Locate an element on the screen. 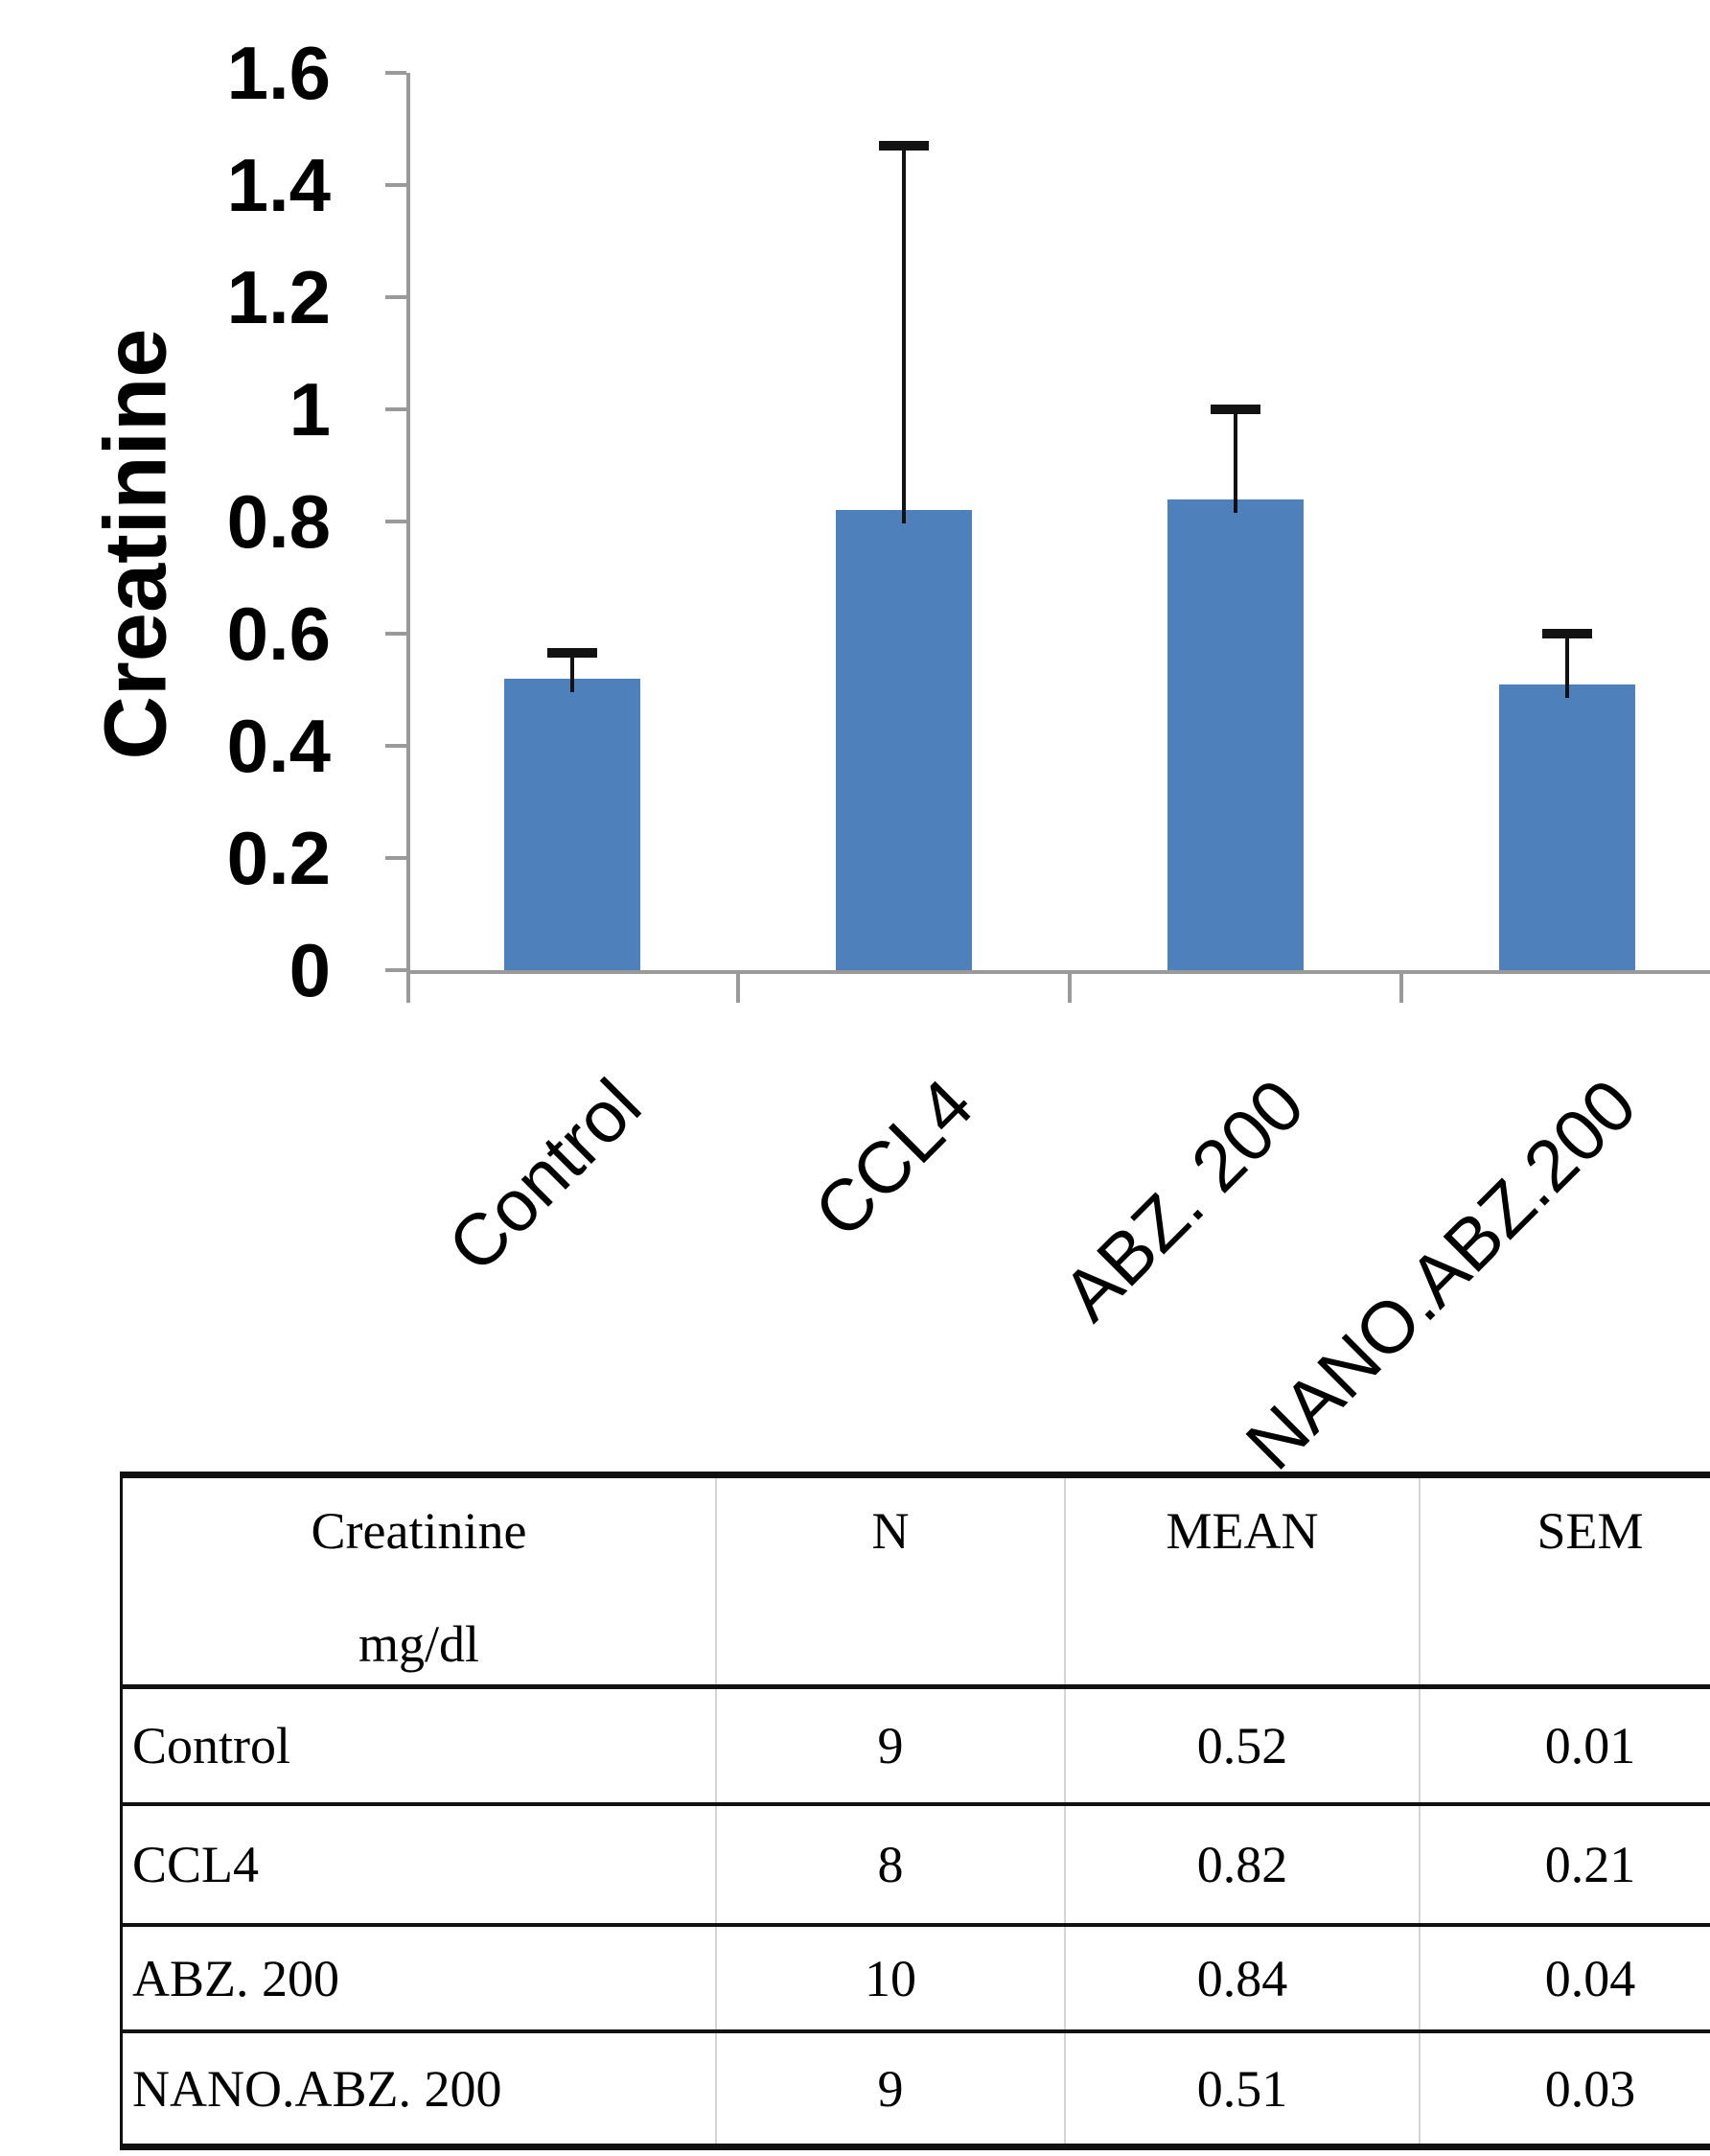  x-tick-label: ABZ. 200 is located at coordinates (1183, 1200).